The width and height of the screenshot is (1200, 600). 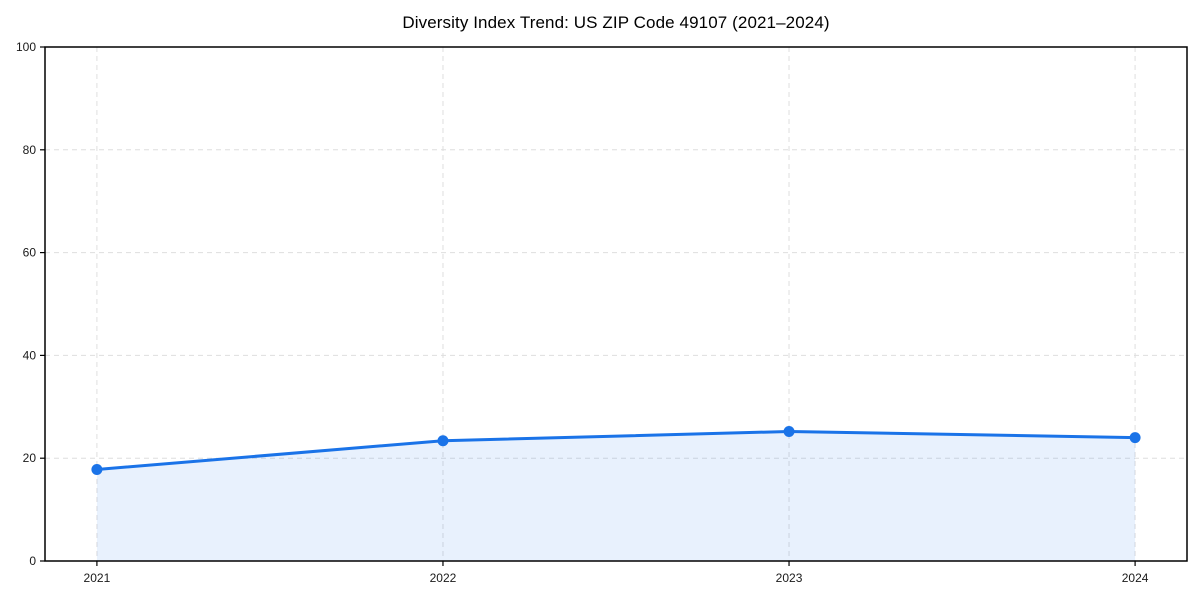 I want to click on x-tick-label: 2022, so click(x=443, y=578).